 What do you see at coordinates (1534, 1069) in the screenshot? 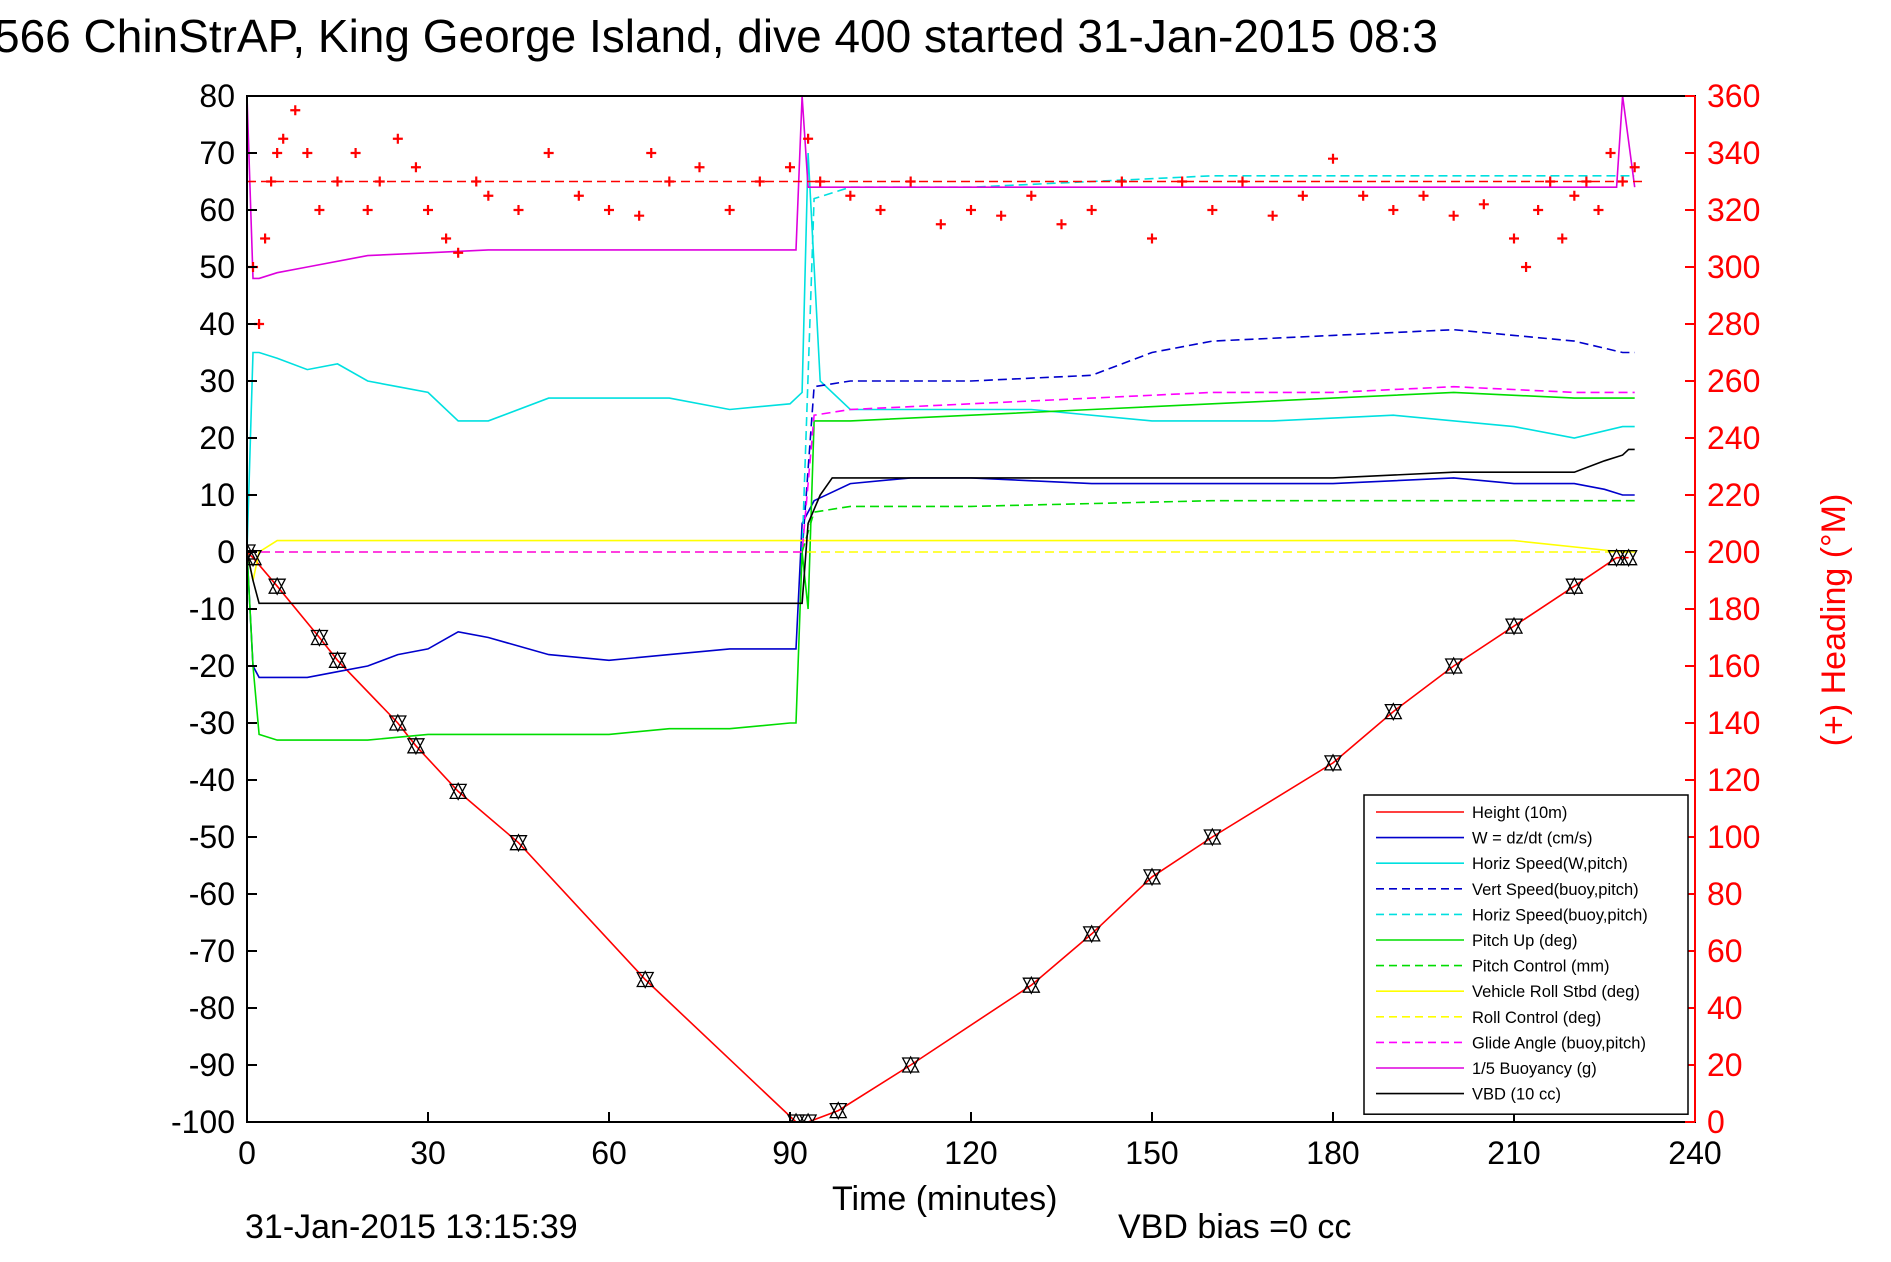
I see `legend-label: 1/5 Buoyancy (g)` at bounding box center [1534, 1069].